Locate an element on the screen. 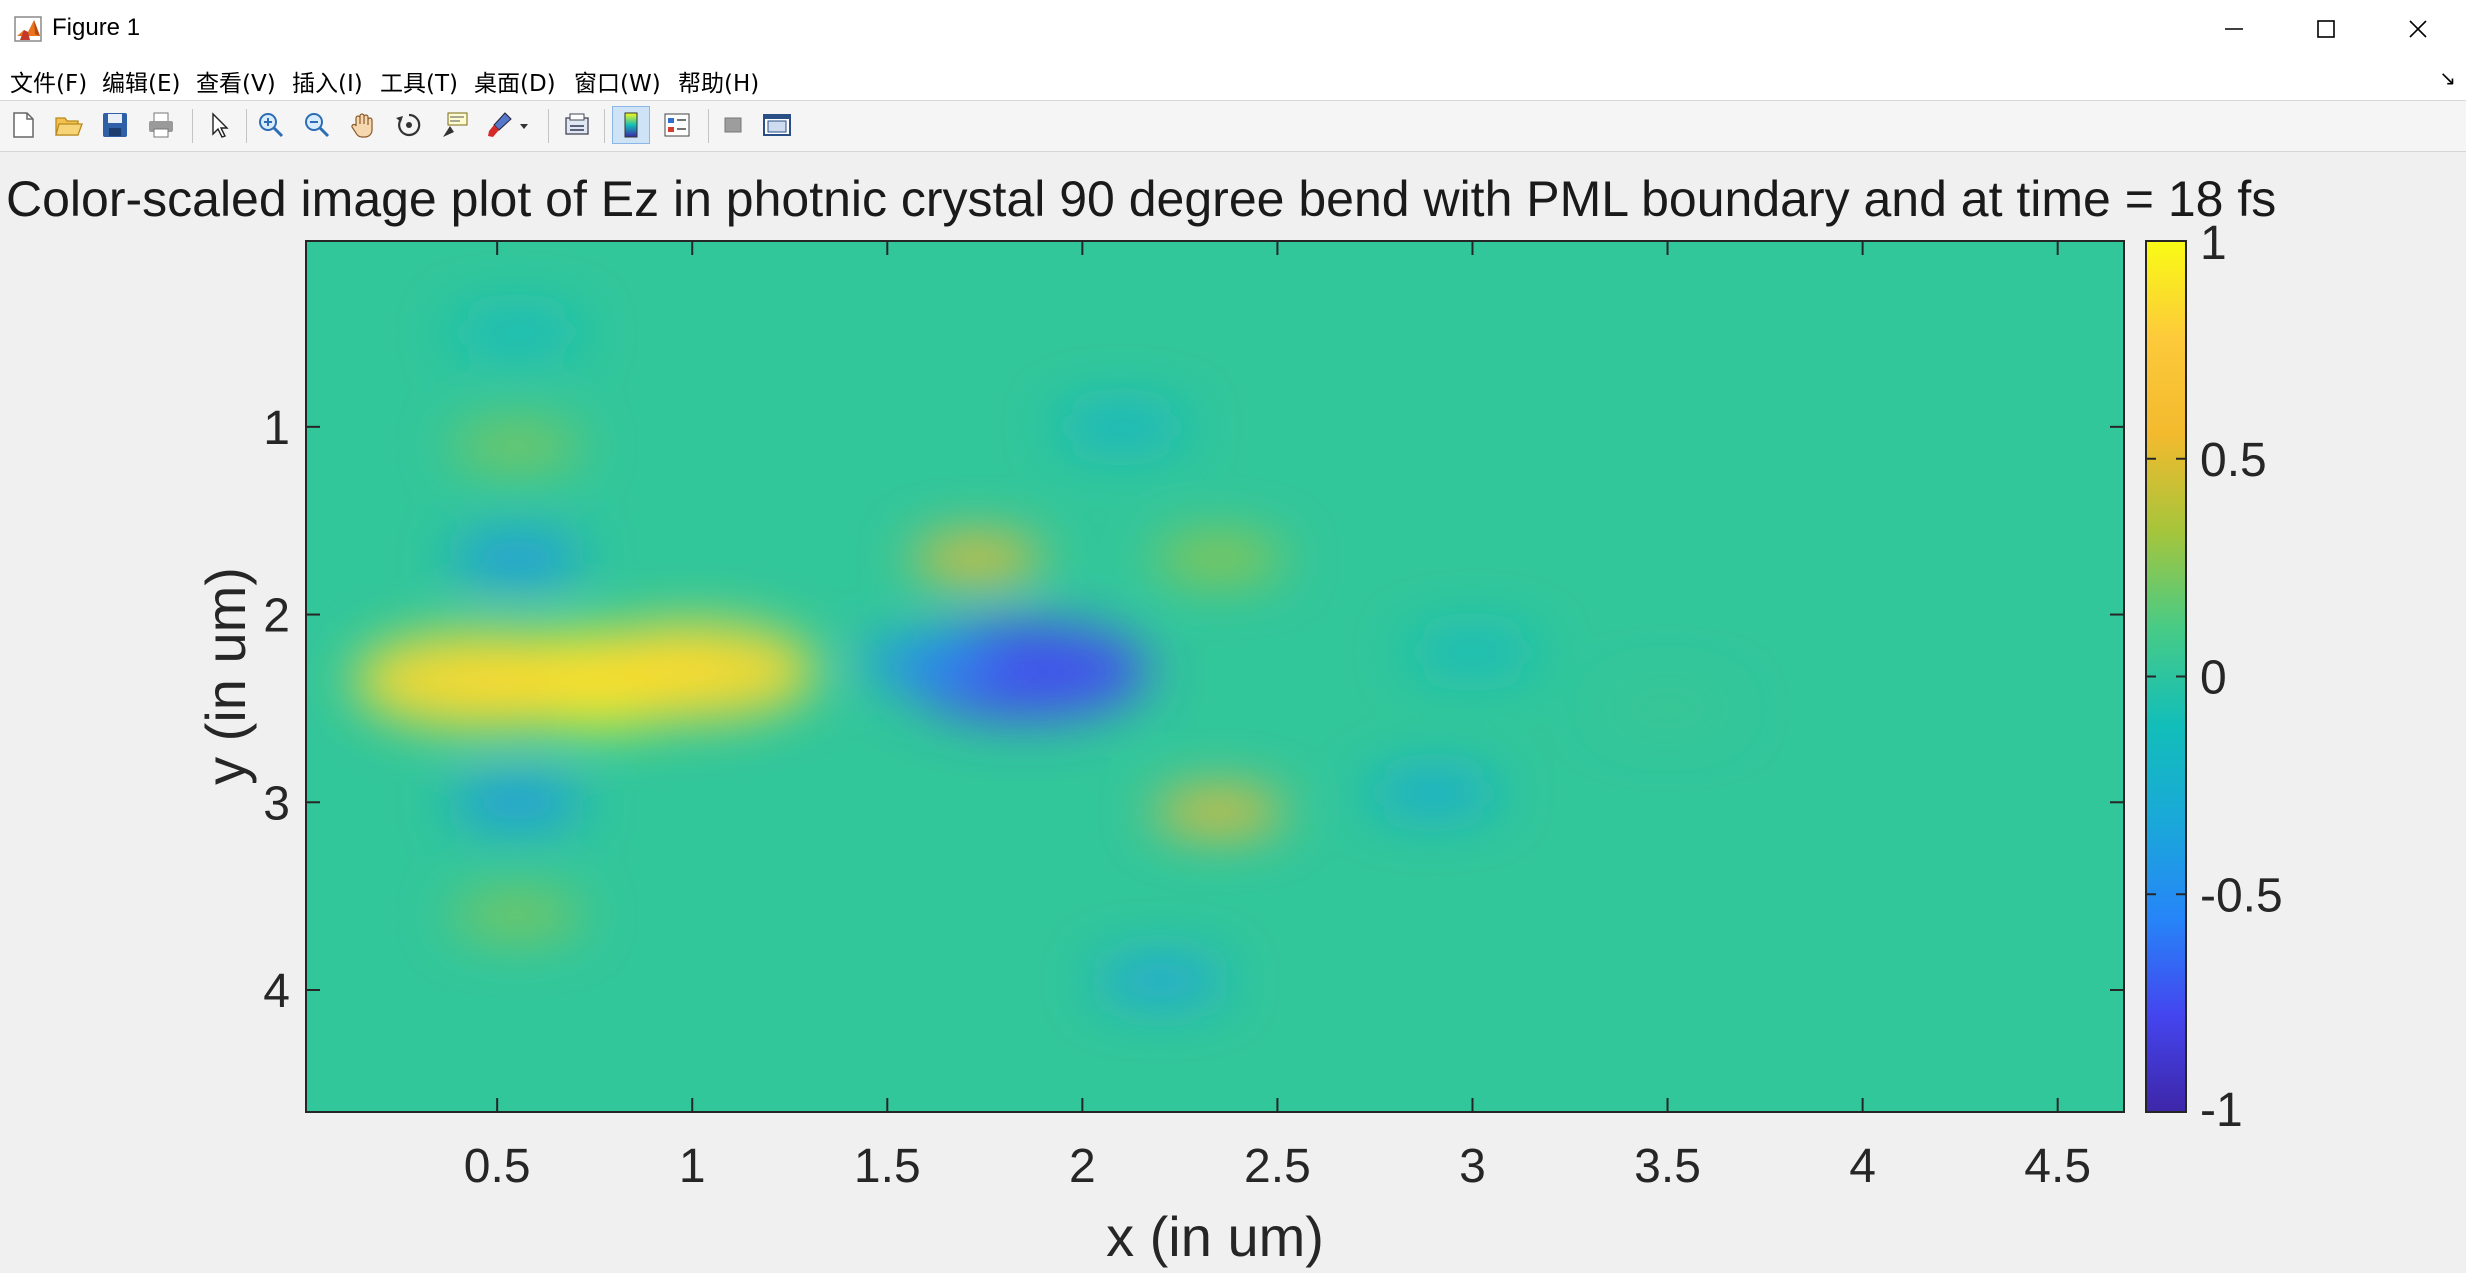 This screenshot has width=2466, height=1273. x-tick-label: 4.5 is located at coordinates (2057, 1166).